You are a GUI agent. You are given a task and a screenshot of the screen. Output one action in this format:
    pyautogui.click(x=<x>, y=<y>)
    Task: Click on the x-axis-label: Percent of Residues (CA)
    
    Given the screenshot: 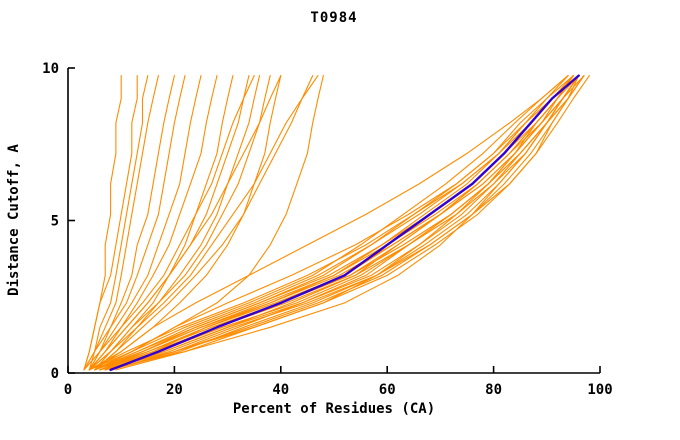 What is the action you would take?
    pyautogui.click(x=334, y=409)
    